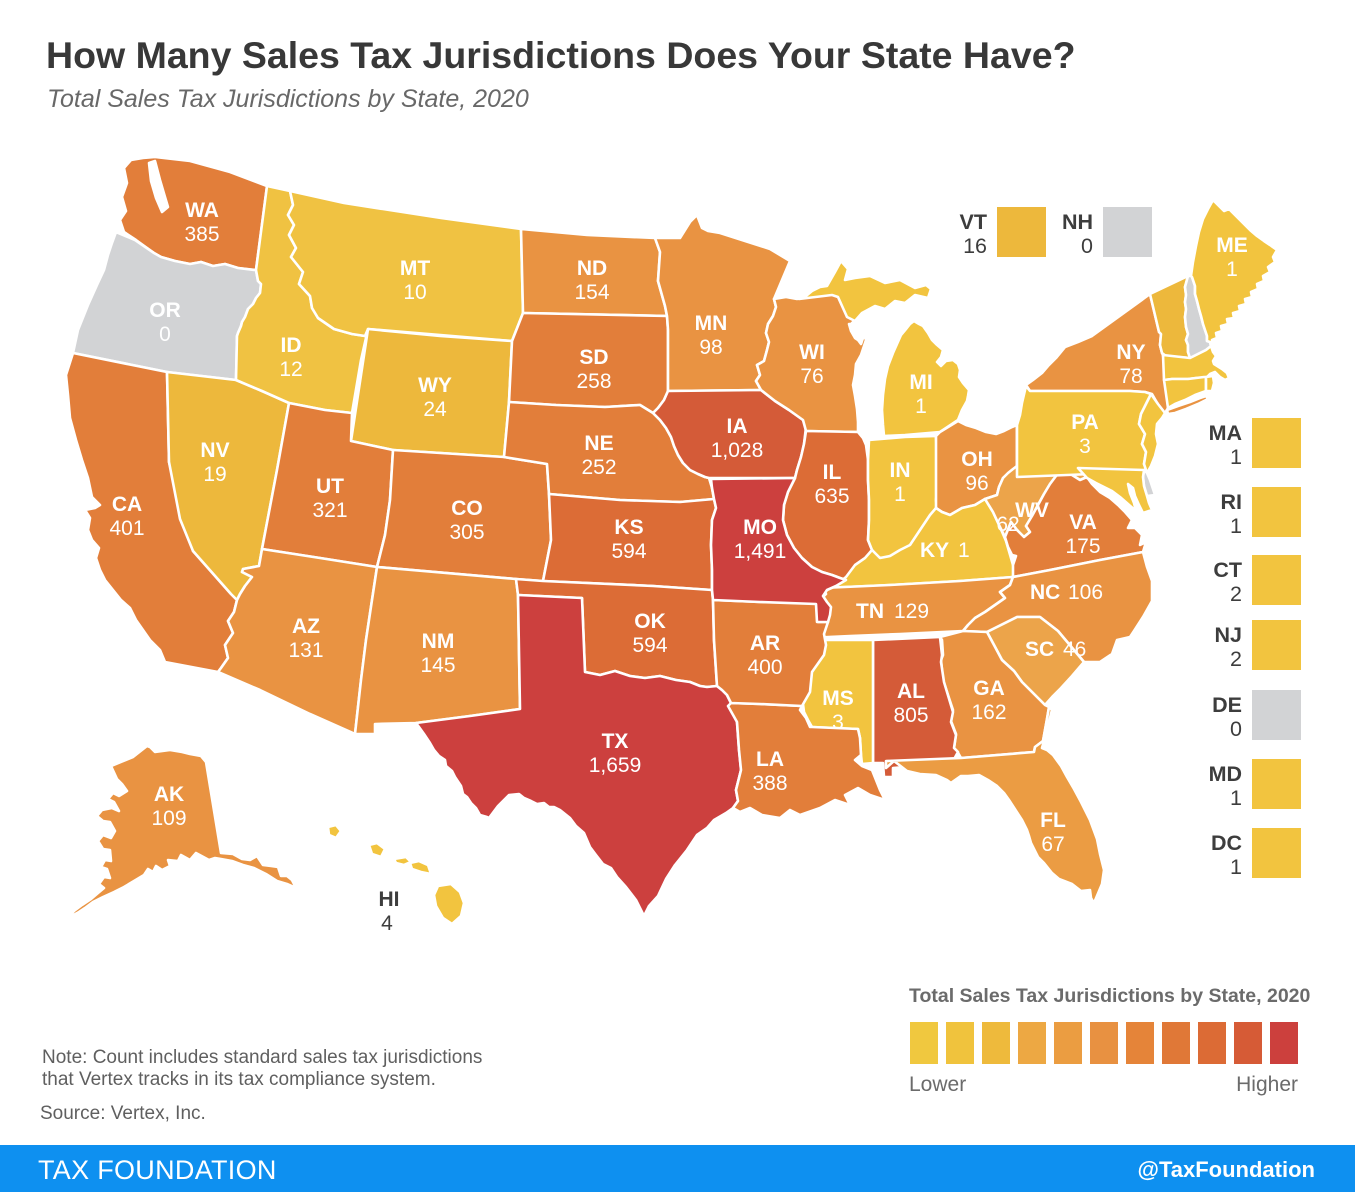  I want to click on svg-text: NV, so click(214, 450).